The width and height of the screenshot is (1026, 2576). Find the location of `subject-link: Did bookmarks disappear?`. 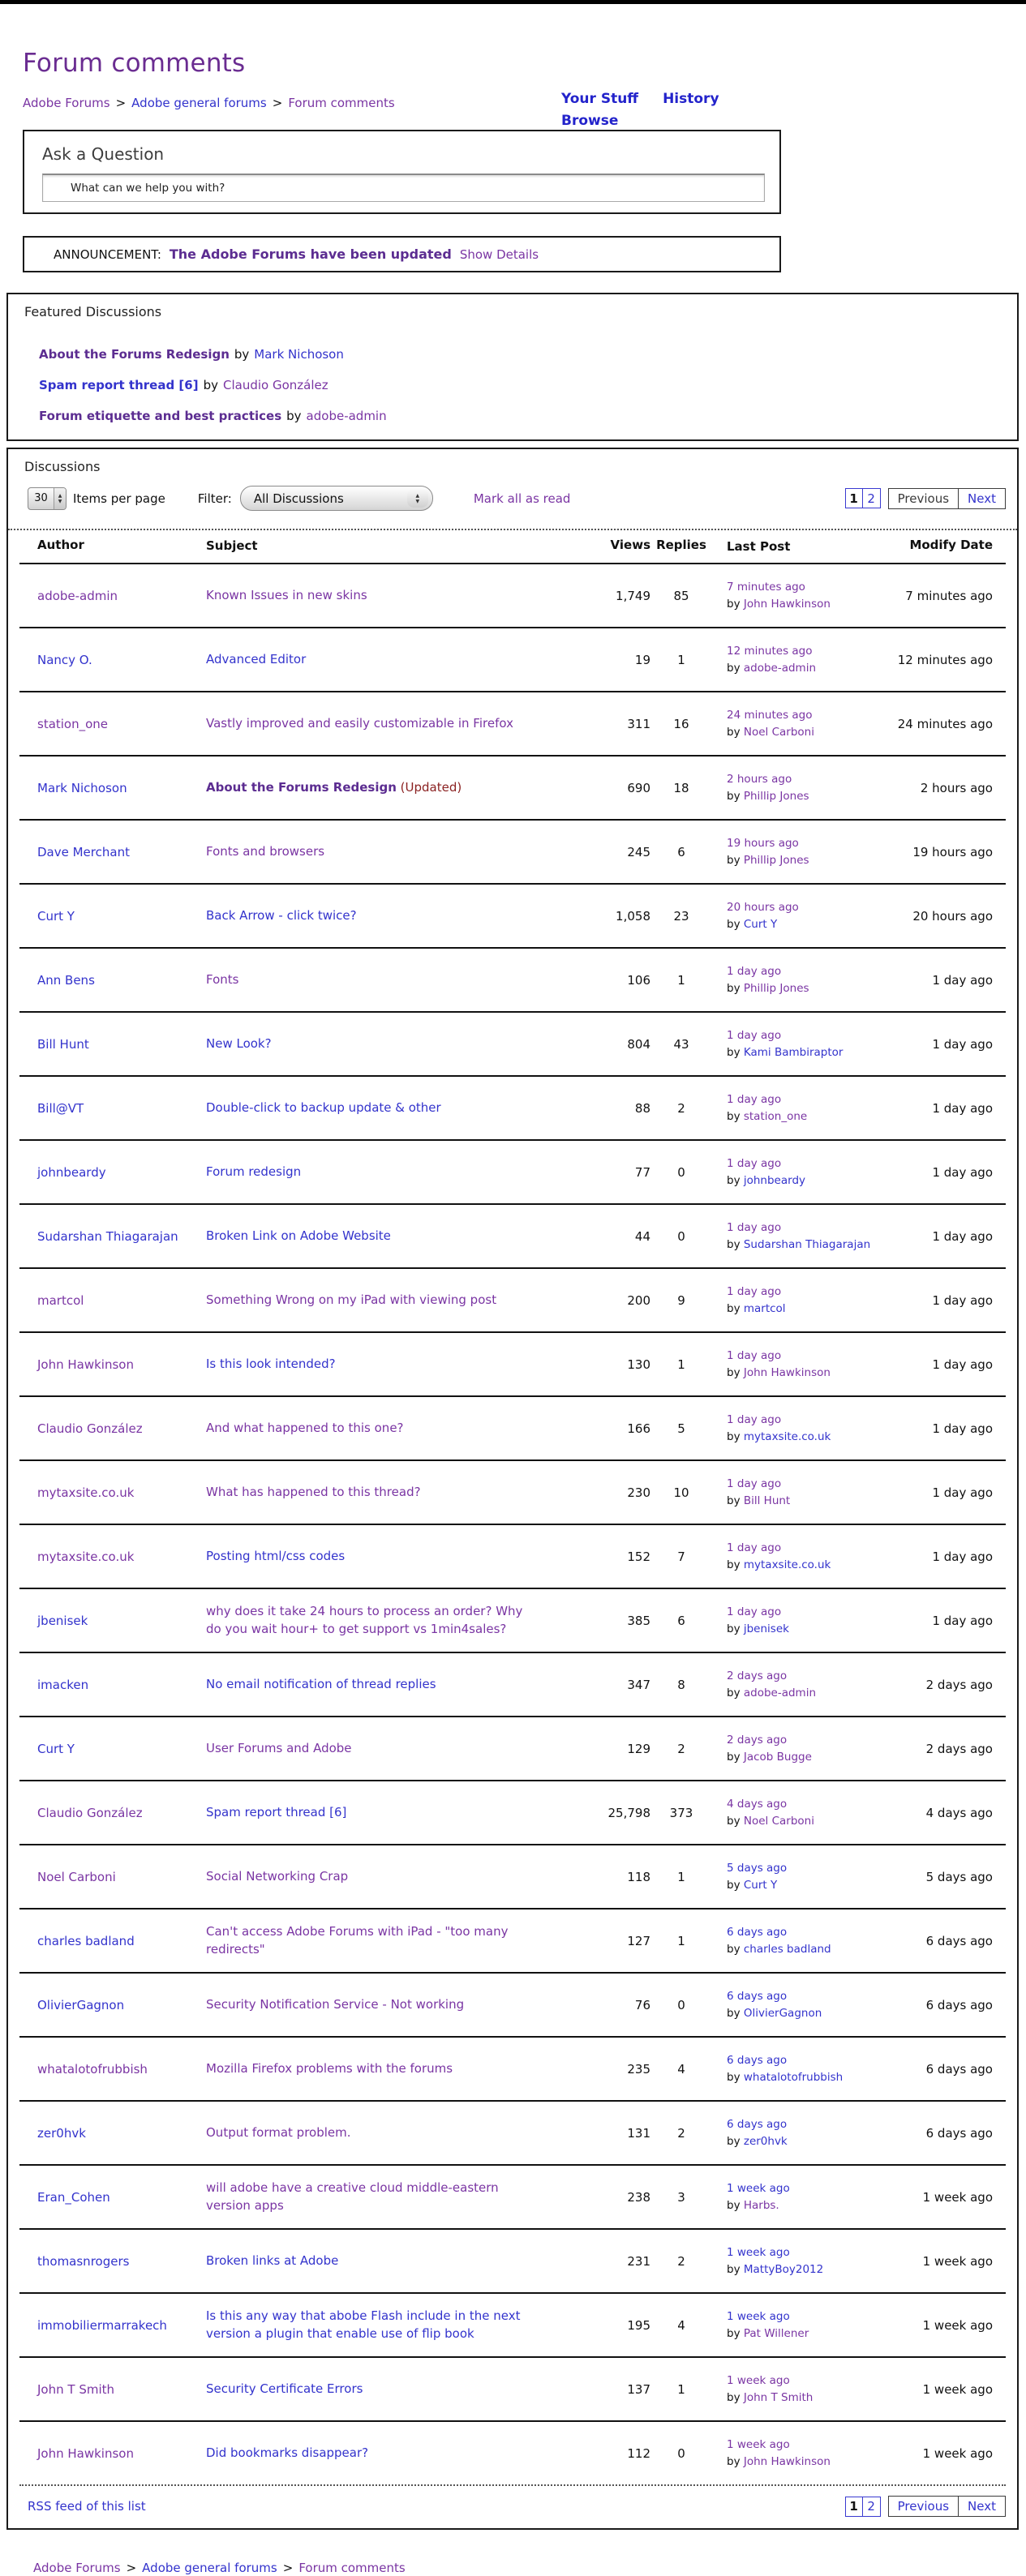

subject-link: Did bookmarks disappear? is located at coordinates (287, 2452).